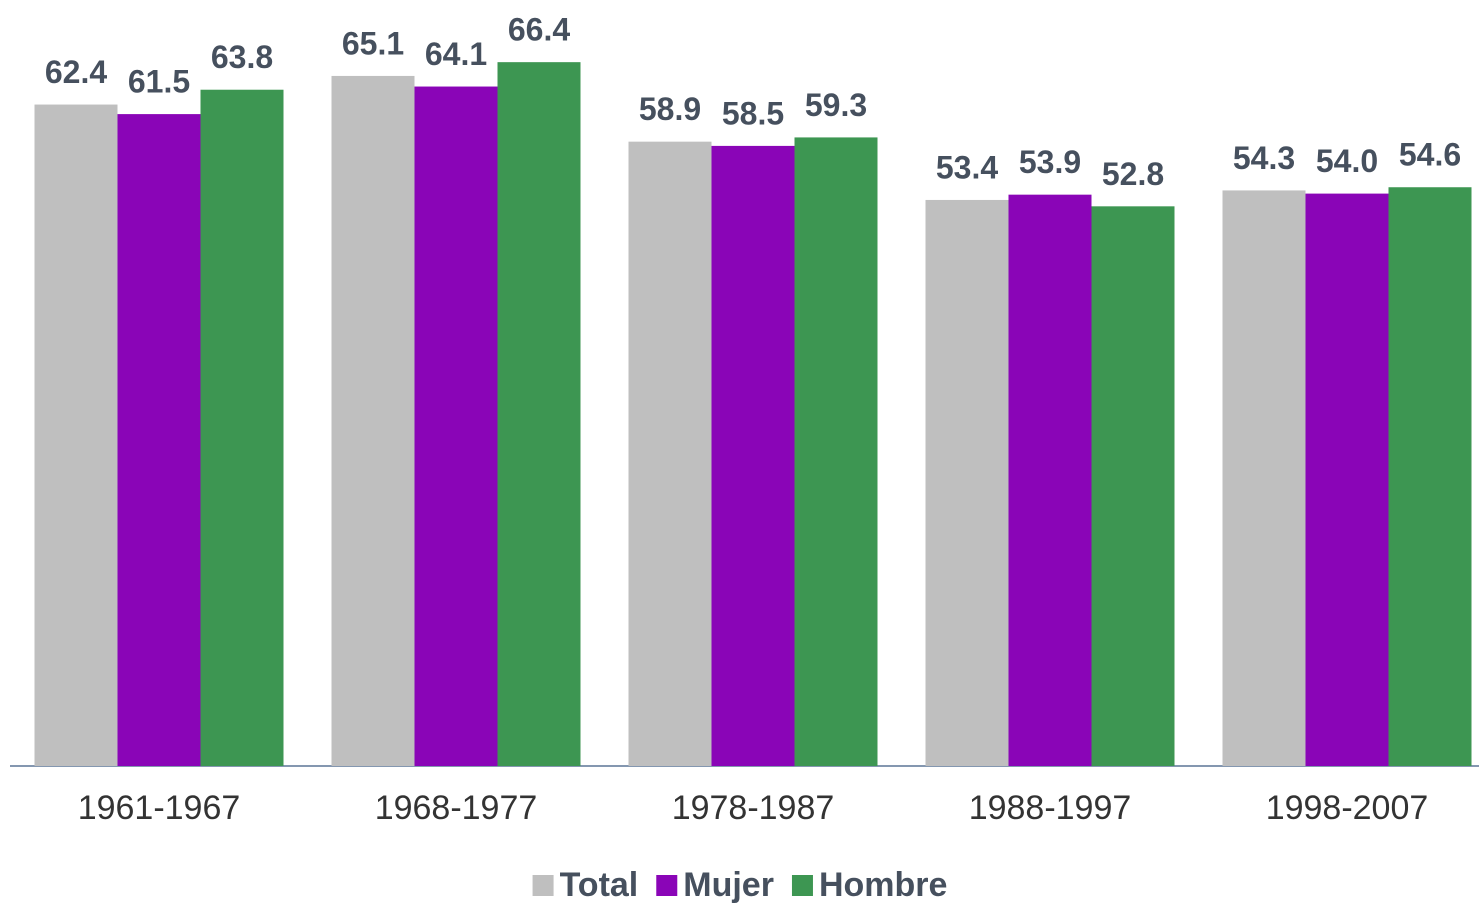 This screenshot has width=1479, height=905. Describe the element at coordinates (76, 72) in the screenshot. I see `data-label: 62.4` at that location.